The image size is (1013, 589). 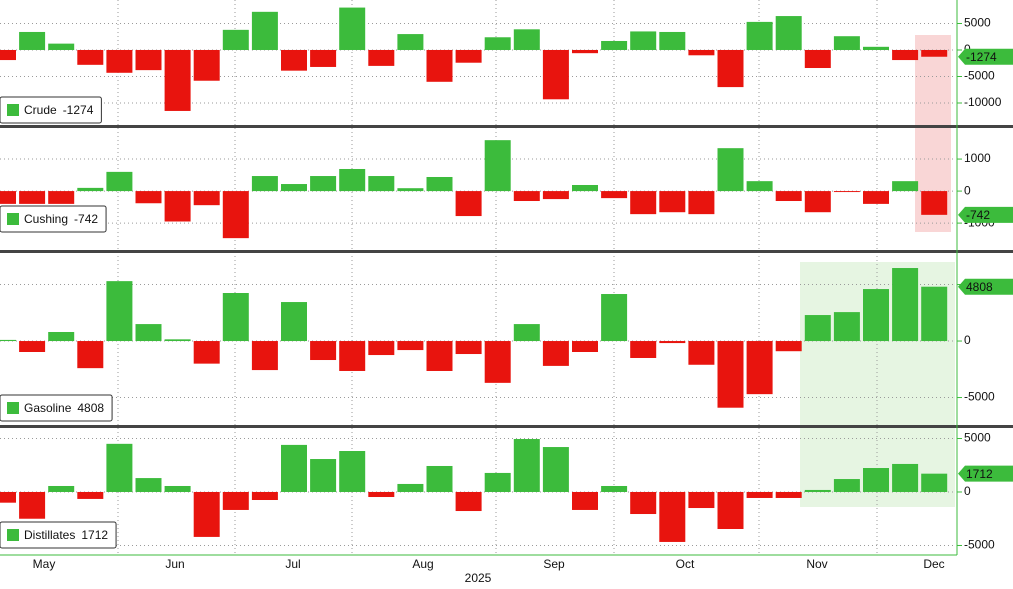 I want to click on x-tick-label: Sep, so click(x=554, y=564).